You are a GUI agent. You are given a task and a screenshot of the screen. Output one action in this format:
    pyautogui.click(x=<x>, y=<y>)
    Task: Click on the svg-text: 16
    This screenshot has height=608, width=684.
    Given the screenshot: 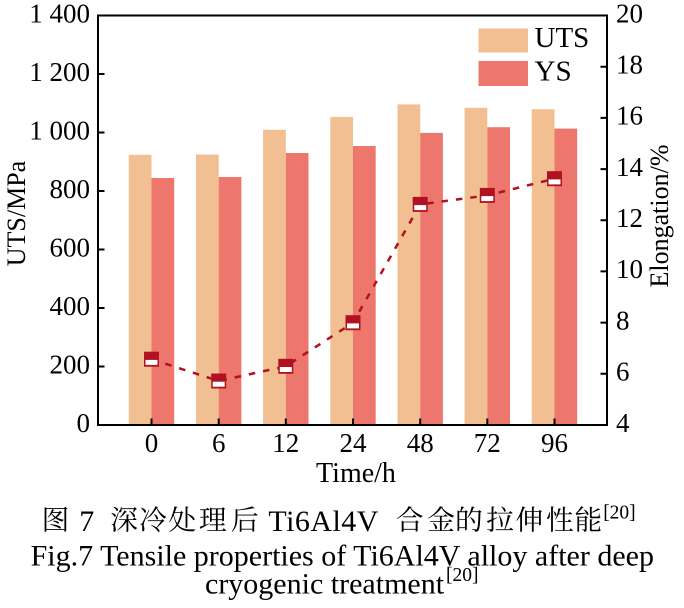 What is the action you would take?
    pyautogui.click(x=629, y=116)
    